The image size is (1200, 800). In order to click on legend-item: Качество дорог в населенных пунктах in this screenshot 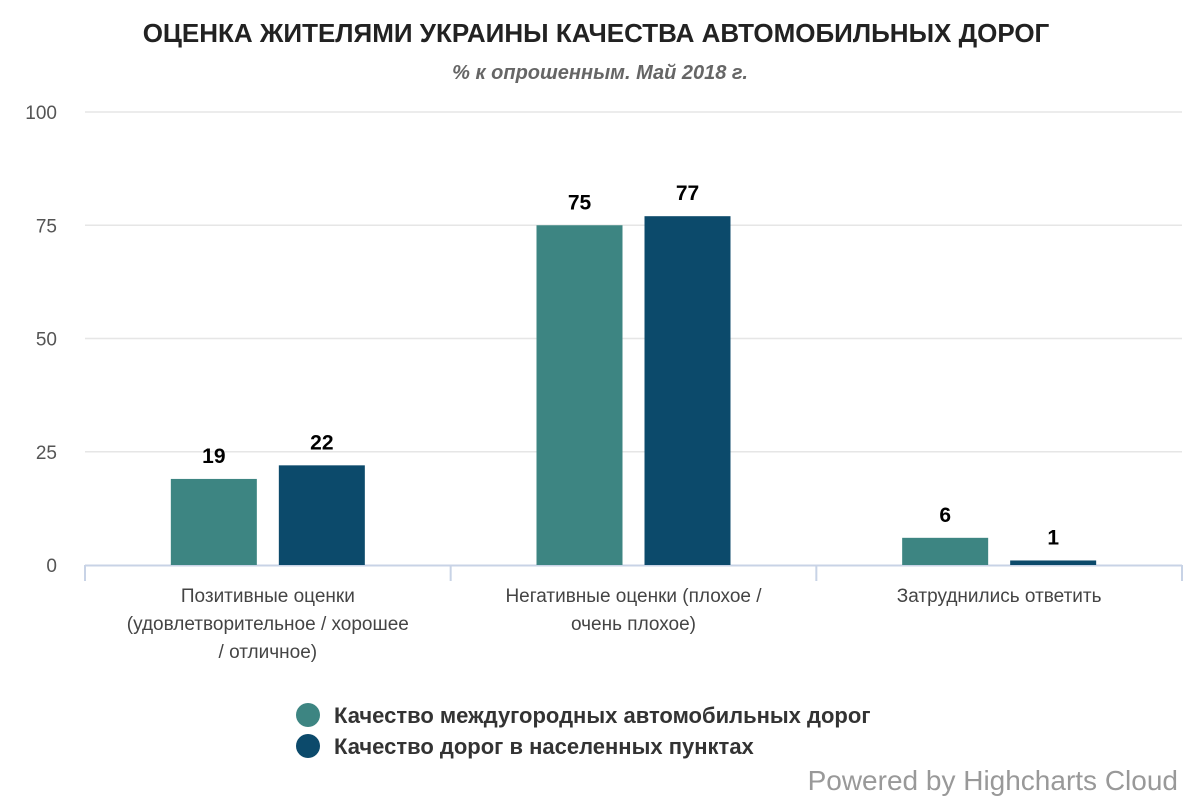, I will do `click(525, 746)`.